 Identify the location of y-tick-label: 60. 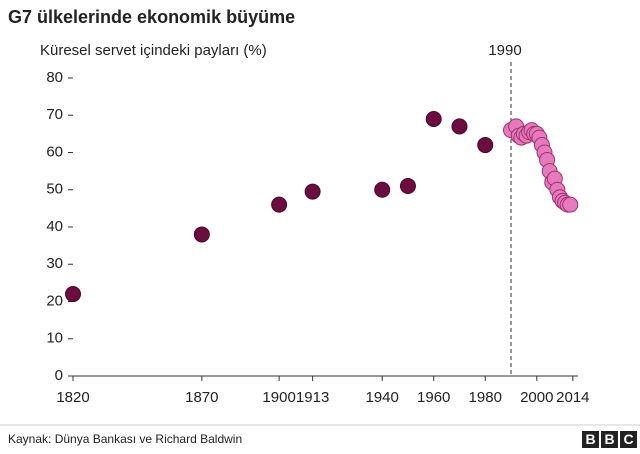
(54, 151).